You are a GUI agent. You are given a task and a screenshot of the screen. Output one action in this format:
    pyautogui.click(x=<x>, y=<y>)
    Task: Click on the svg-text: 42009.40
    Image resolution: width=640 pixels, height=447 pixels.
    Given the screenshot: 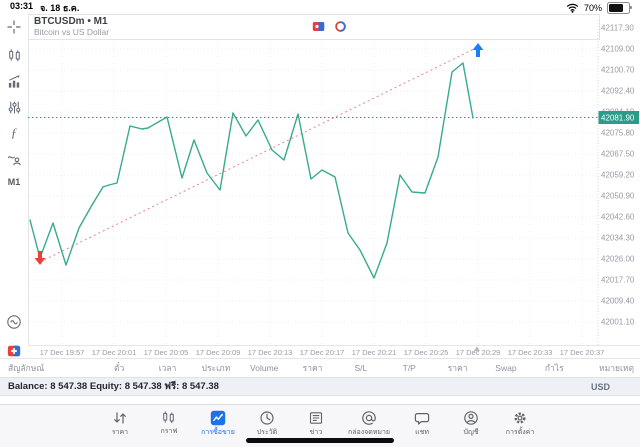 What is the action you would take?
    pyautogui.click(x=618, y=301)
    